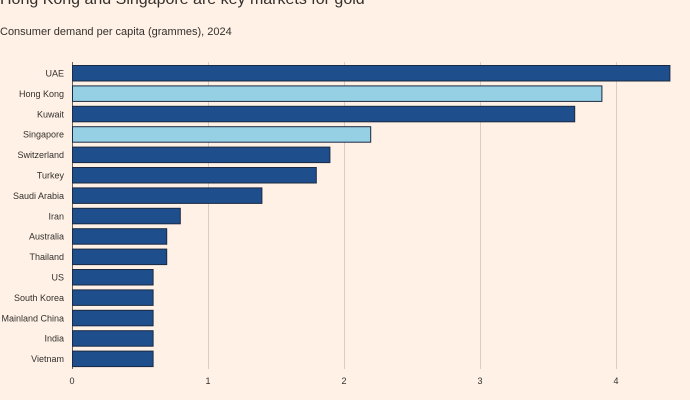  I want to click on x-tick-label: 3, so click(479, 381).